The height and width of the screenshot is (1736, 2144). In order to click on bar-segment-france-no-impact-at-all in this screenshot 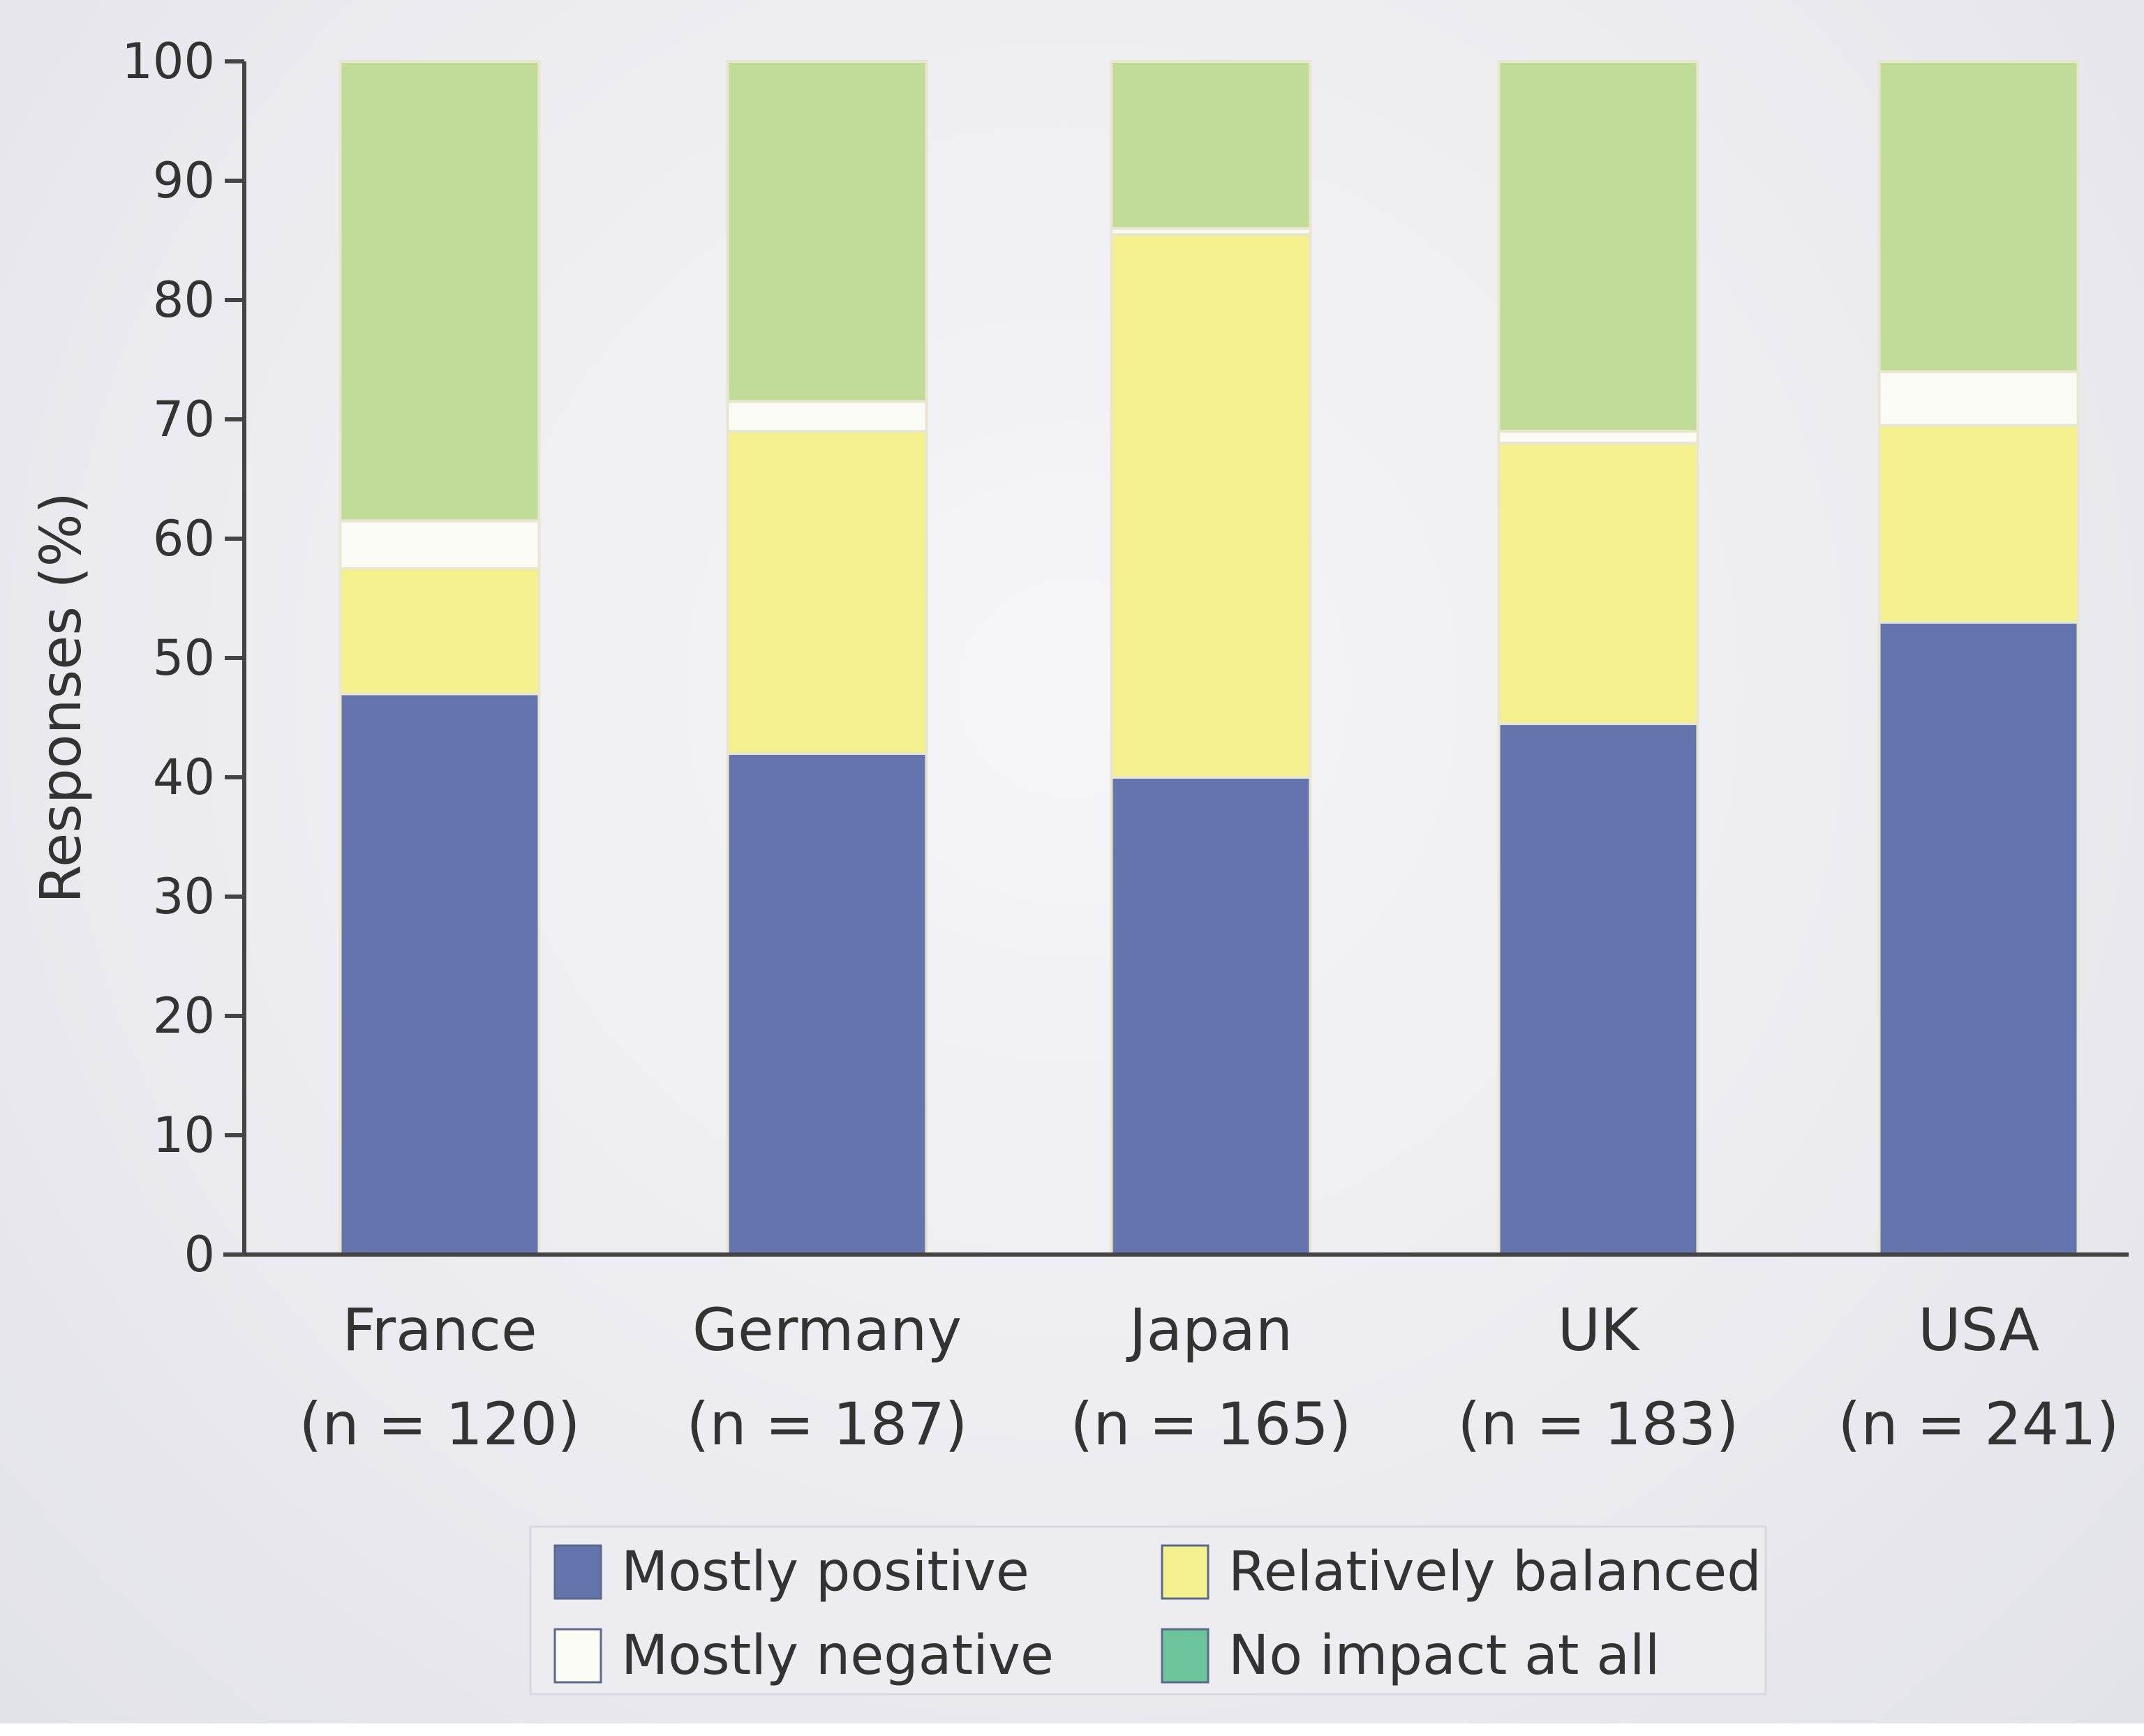, I will do `click(439, 291)`.